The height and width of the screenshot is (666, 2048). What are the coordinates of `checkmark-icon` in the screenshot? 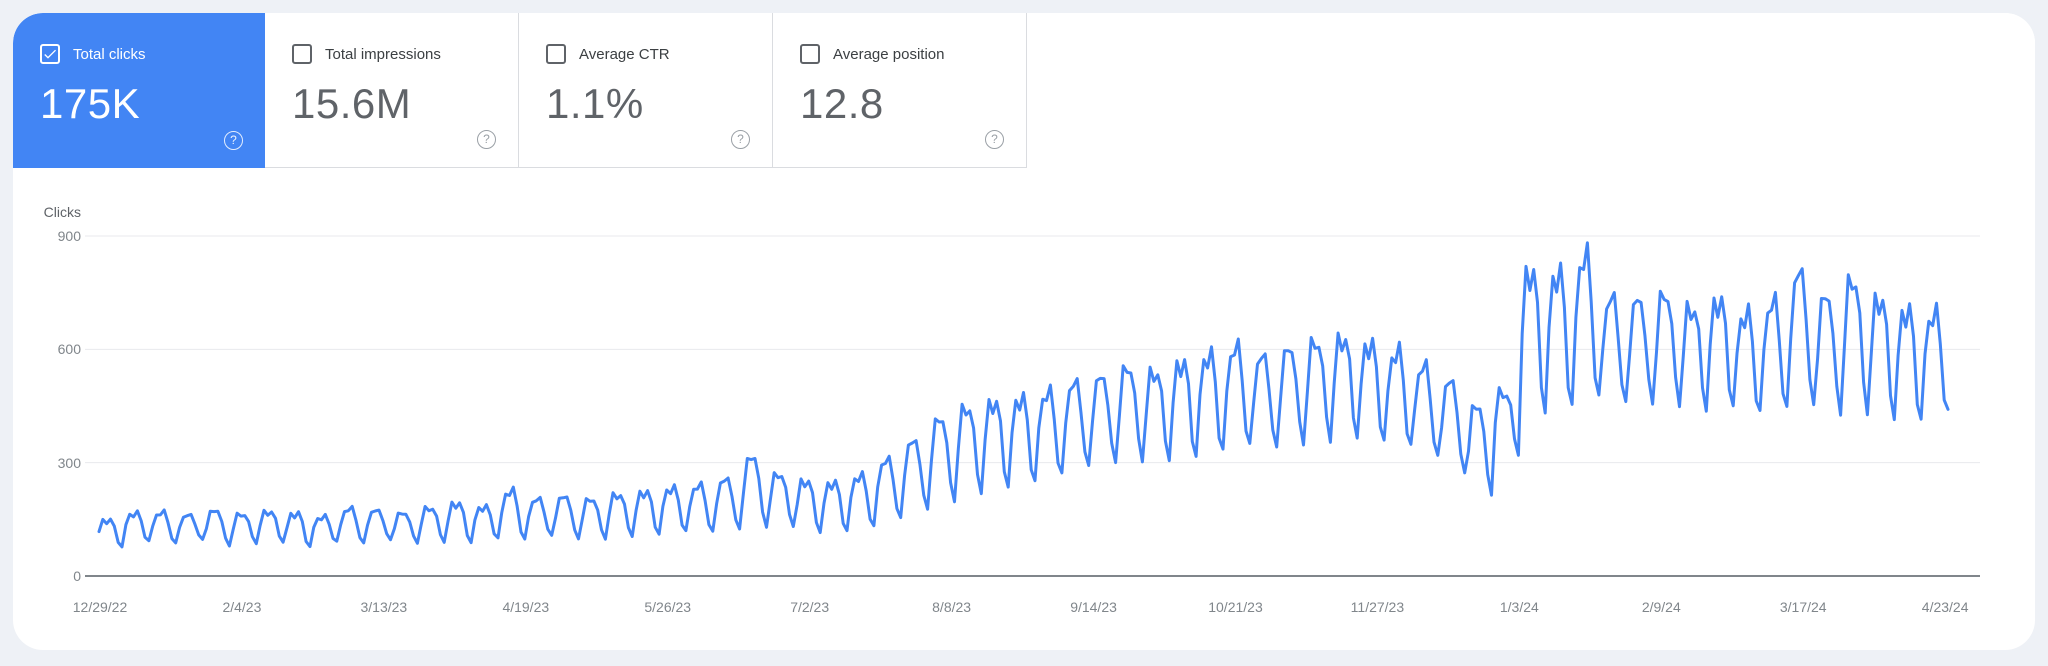 It's located at (50, 54).